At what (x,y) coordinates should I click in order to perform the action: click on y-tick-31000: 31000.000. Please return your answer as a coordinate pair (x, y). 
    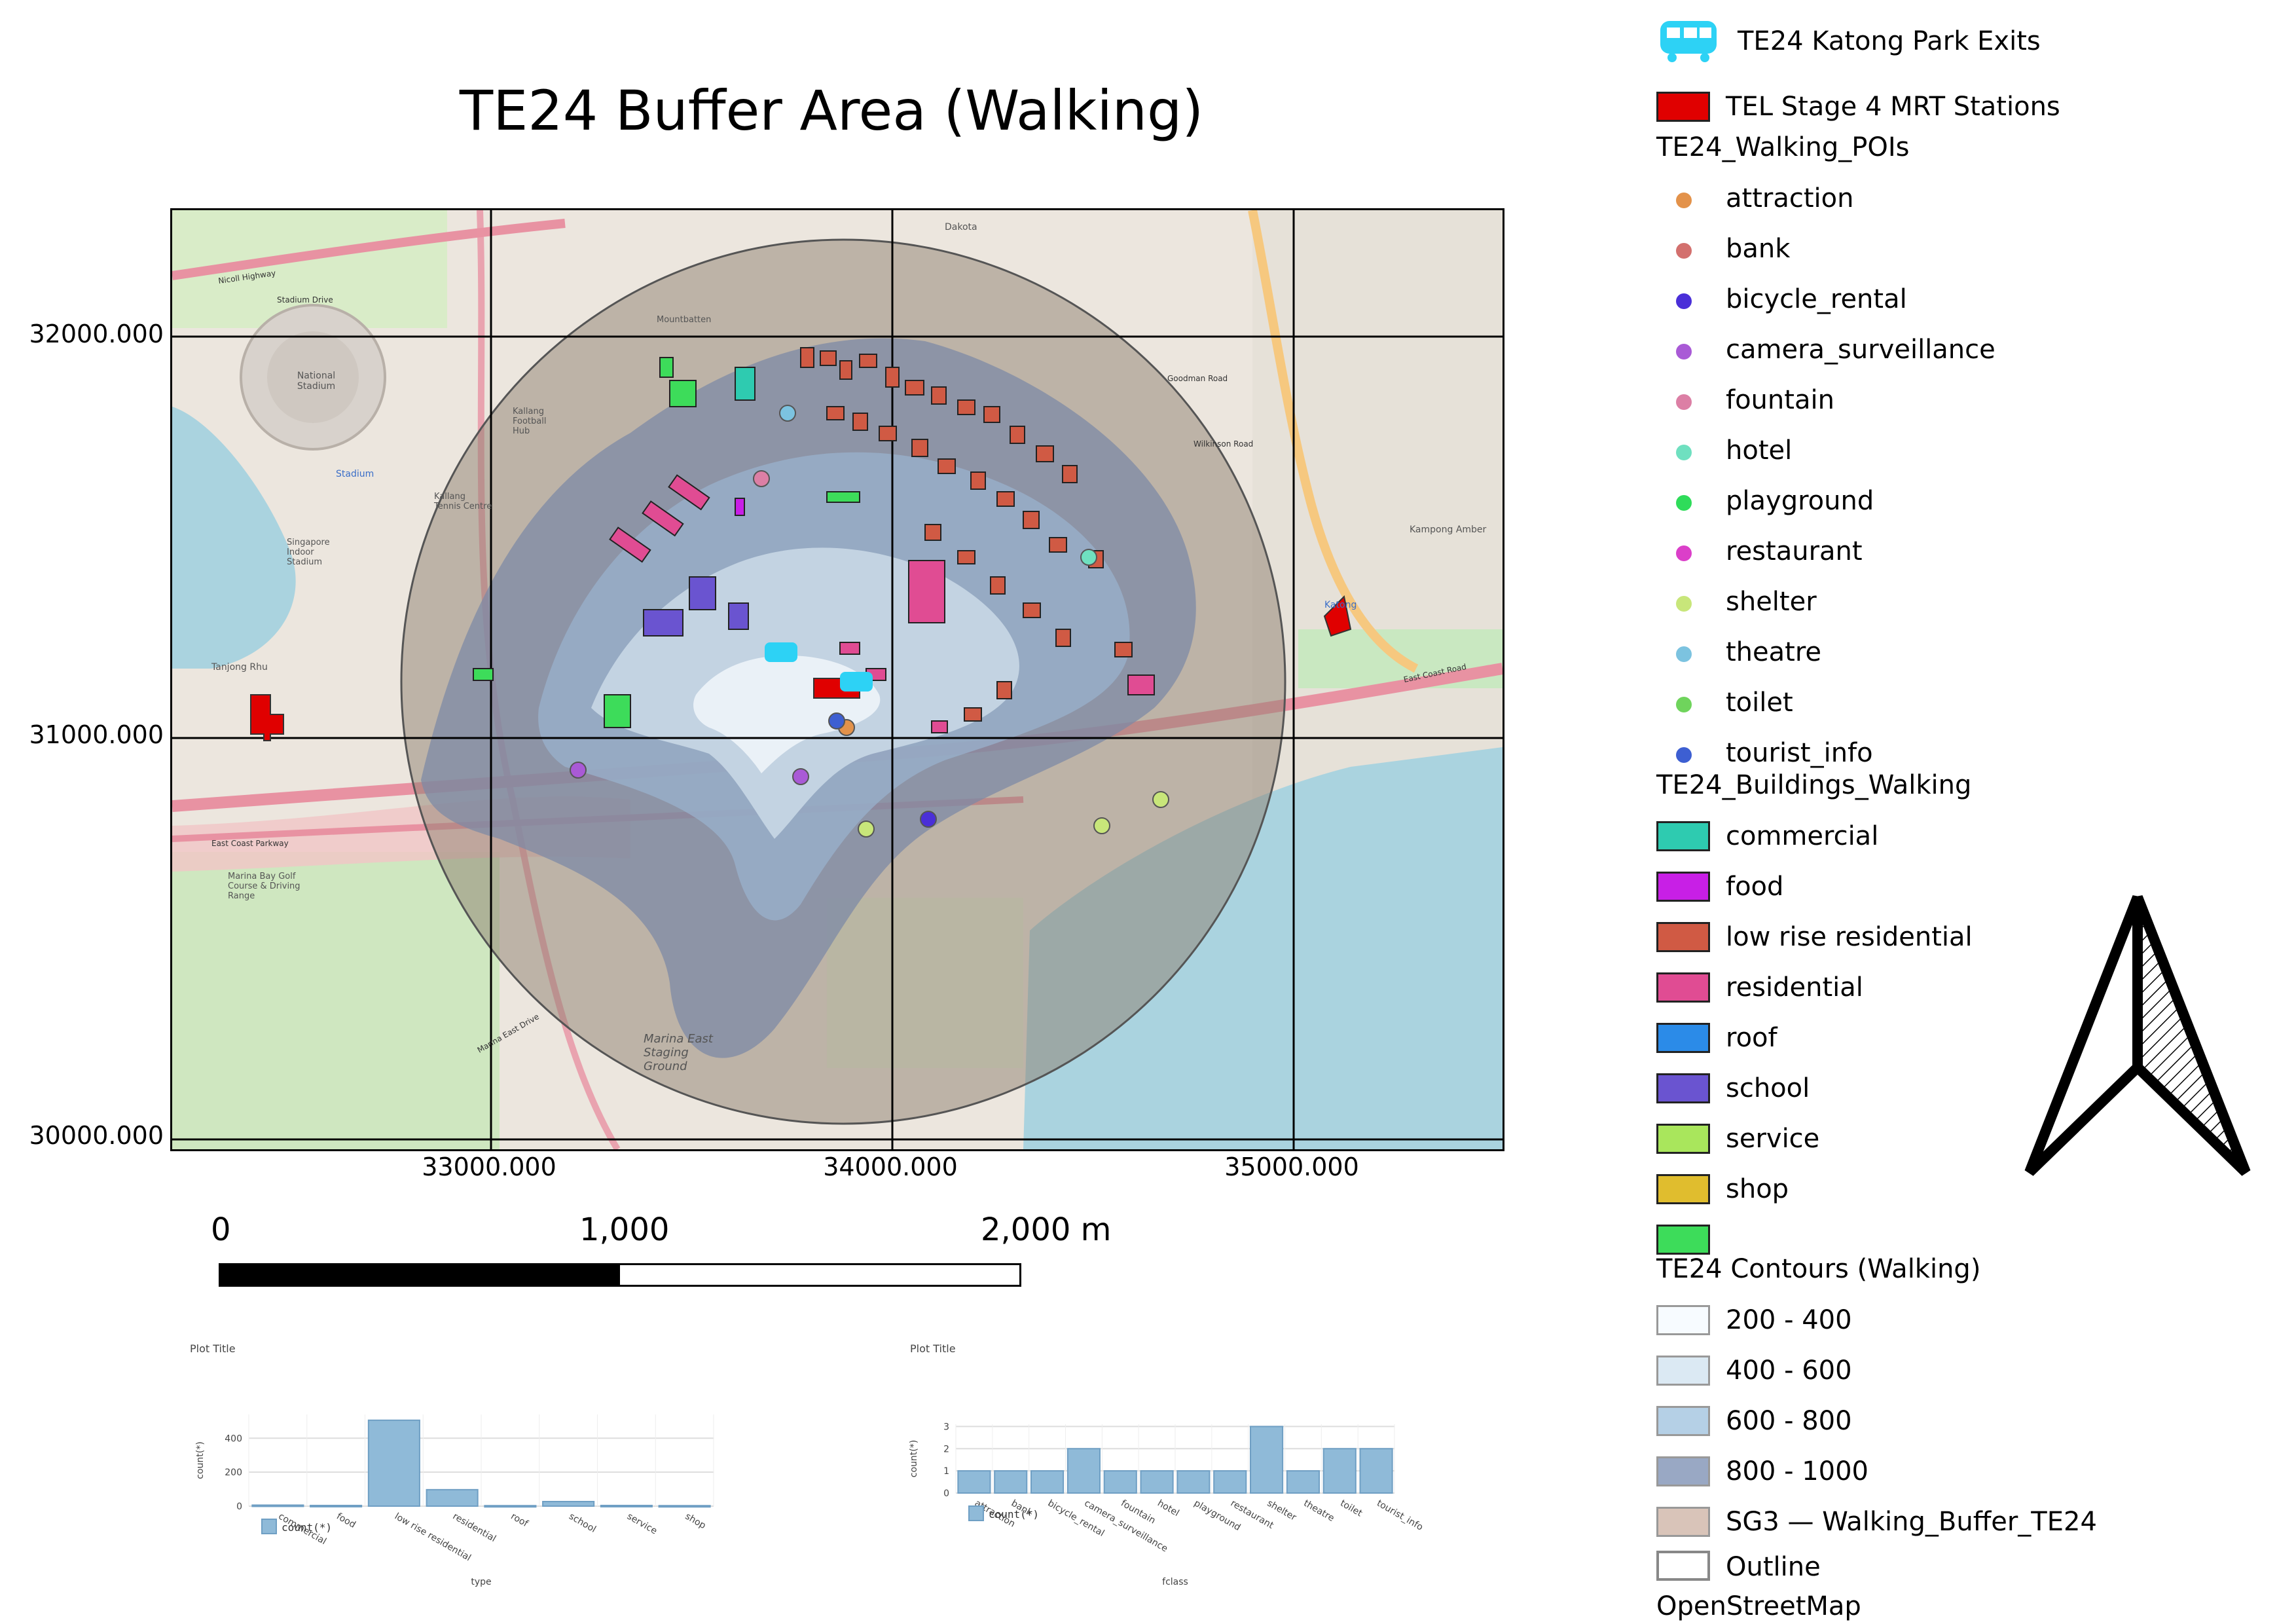
    Looking at the image, I should click on (96, 734).